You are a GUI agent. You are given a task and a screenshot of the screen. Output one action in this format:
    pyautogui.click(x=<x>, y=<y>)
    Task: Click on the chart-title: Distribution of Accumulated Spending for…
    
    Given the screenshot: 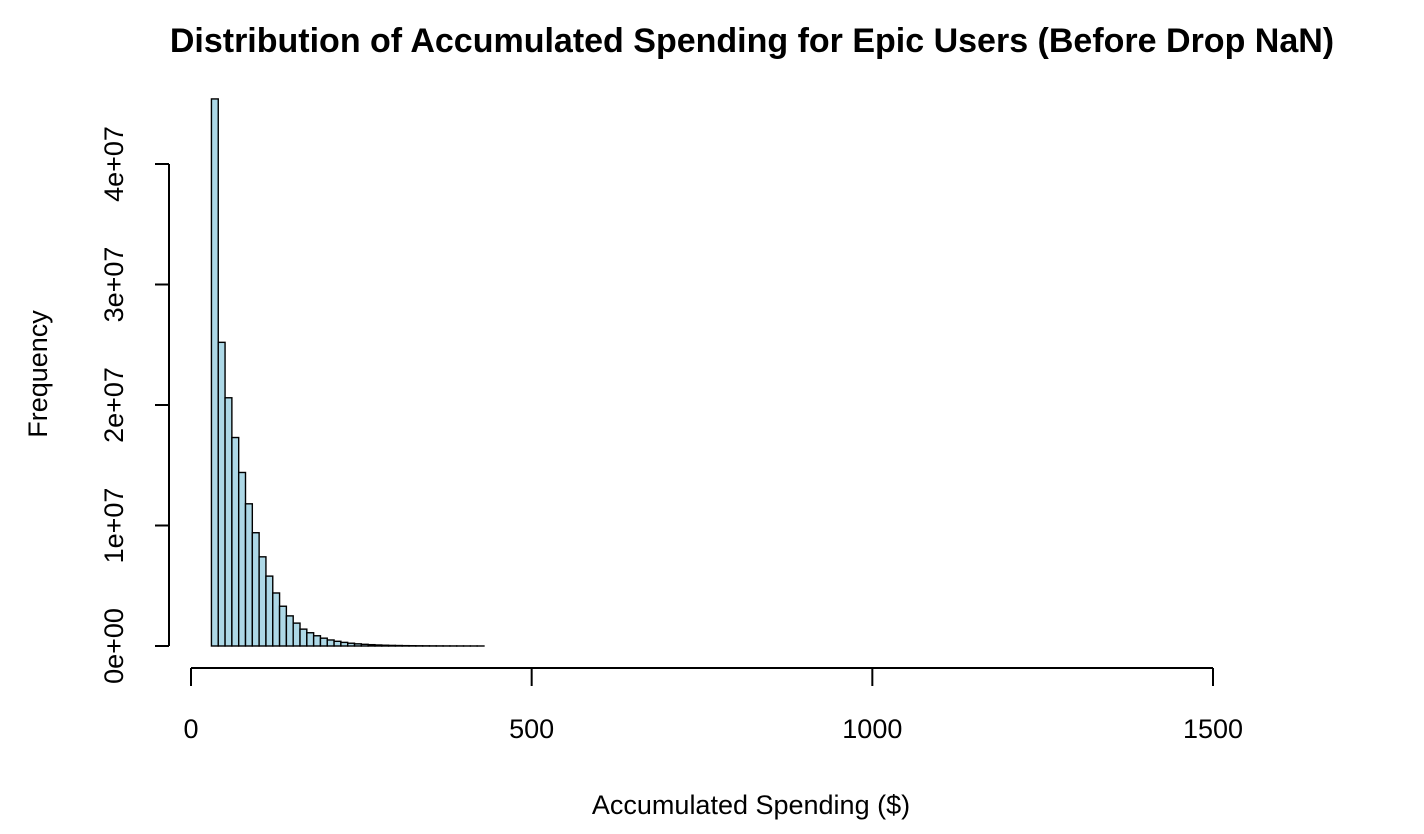 What is the action you would take?
    pyautogui.click(x=752, y=41)
    